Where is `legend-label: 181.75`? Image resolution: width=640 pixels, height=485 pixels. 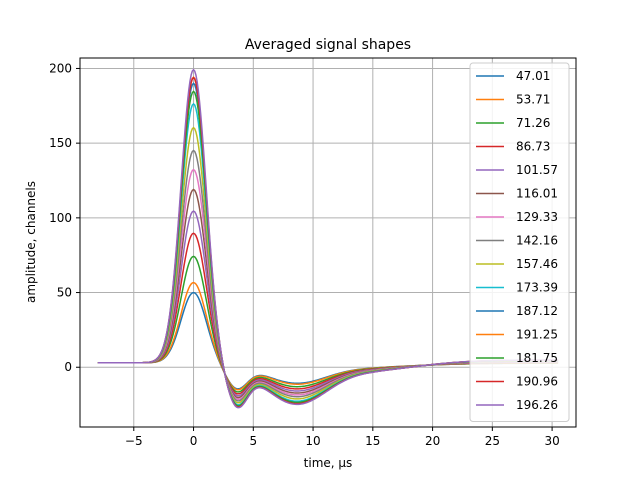 legend-label: 181.75 is located at coordinates (537, 358).